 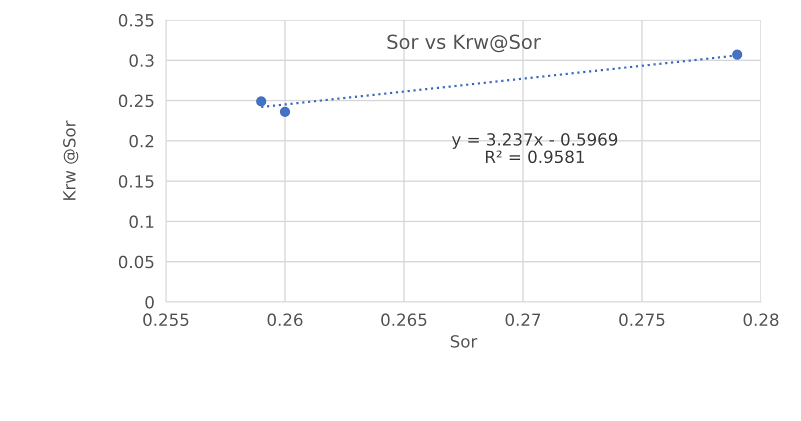 I want to click on x-tick-label: 0.255, so click(x=165, y=319).